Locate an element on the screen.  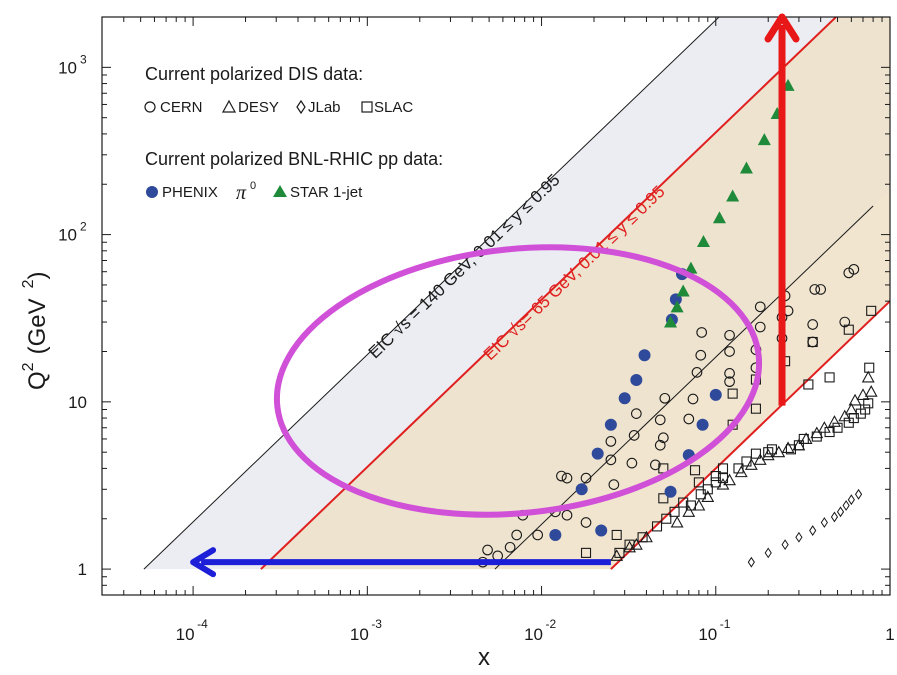
legend-pi-sup: 0 is located at coordinates (253, 186).